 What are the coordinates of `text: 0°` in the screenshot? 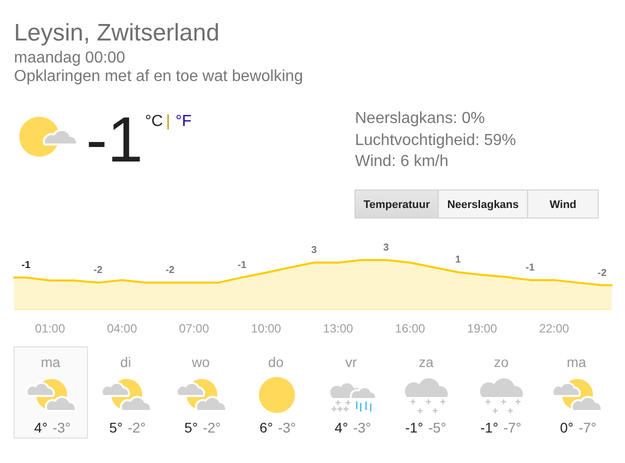 It's located at (567, 428).